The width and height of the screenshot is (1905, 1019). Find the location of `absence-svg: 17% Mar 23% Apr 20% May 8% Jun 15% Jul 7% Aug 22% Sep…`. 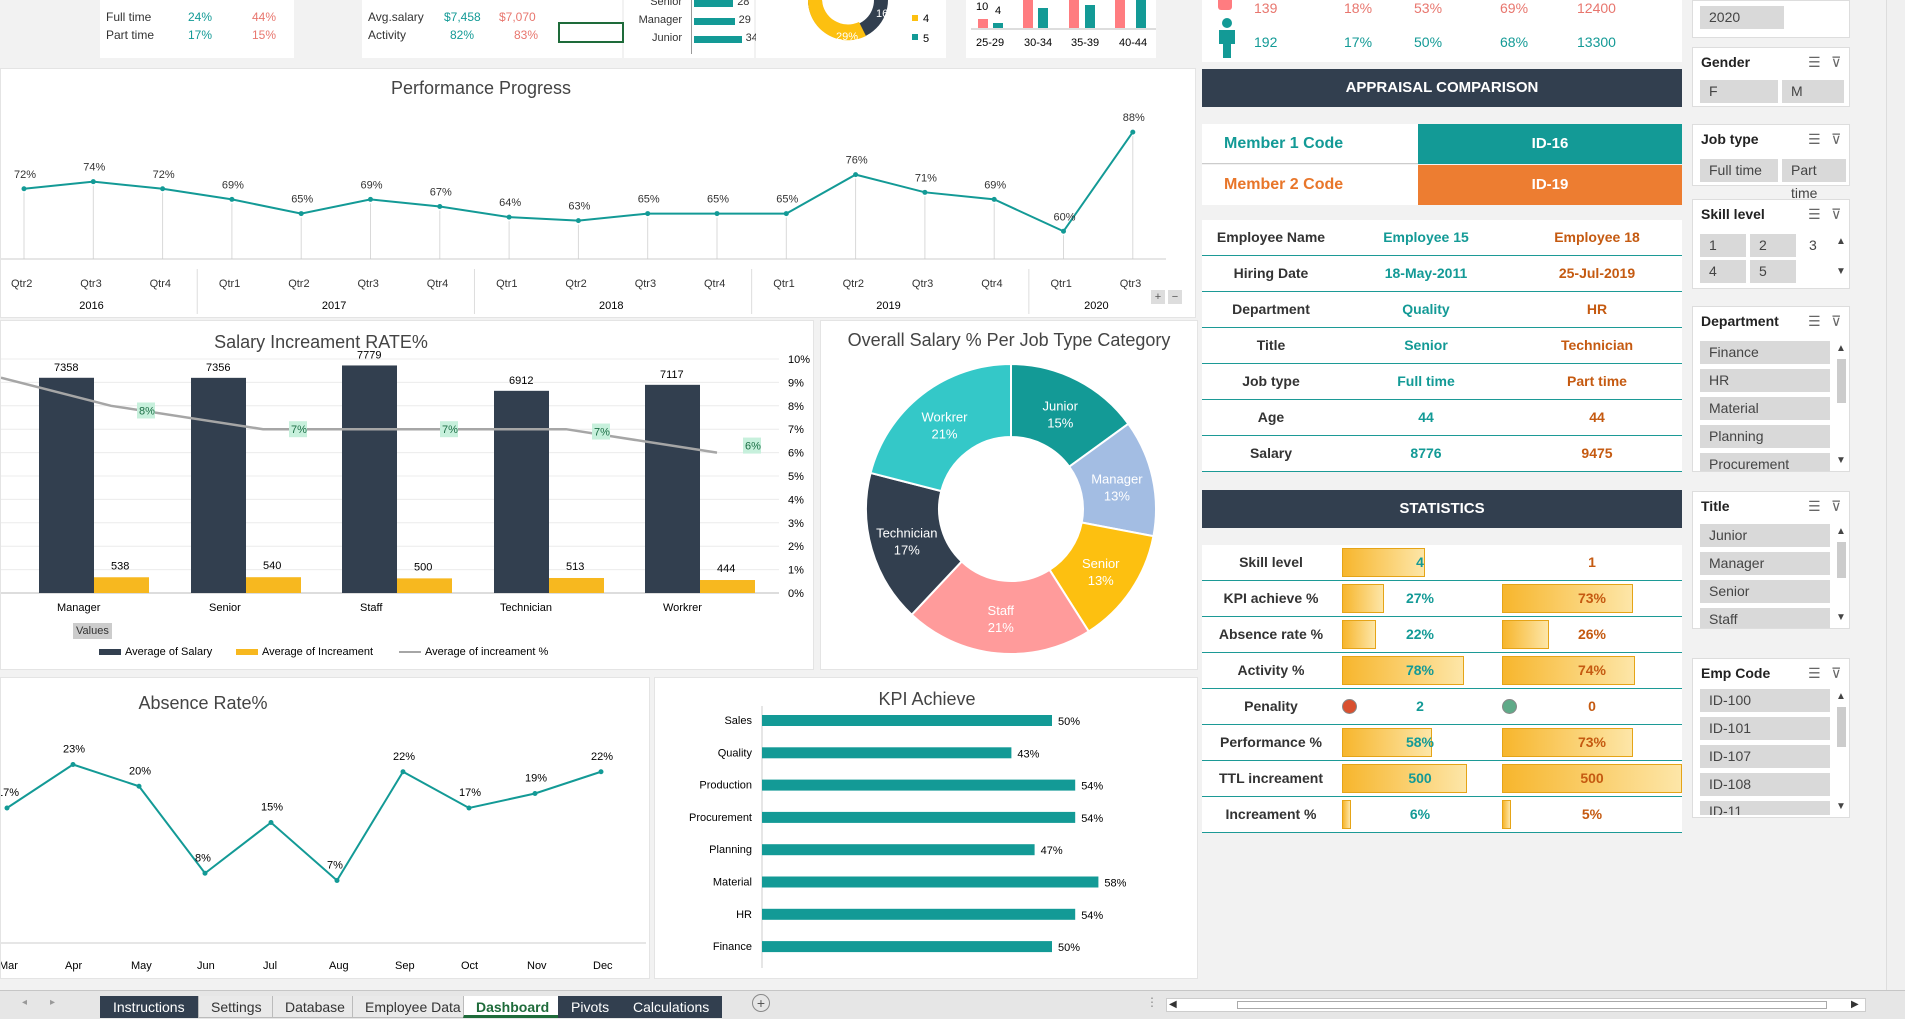

absence-svg: 17% Mar 23% Apr 20% May 8% Jun 15% Jul 7% Aug 22% Sep… is located at coordinates (323, 858).